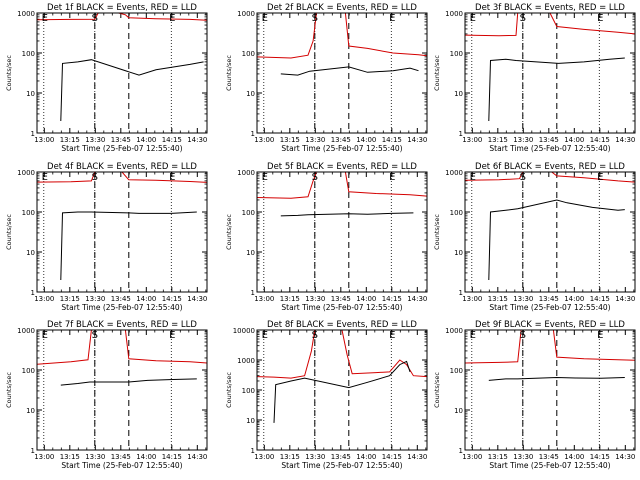 This screenshot has height=480, width=640. Describe the element at coordinates (122, 8) in the screenshot. I see `chart-title: Det 1f BLACK = Events, RED = LLD` at that location.